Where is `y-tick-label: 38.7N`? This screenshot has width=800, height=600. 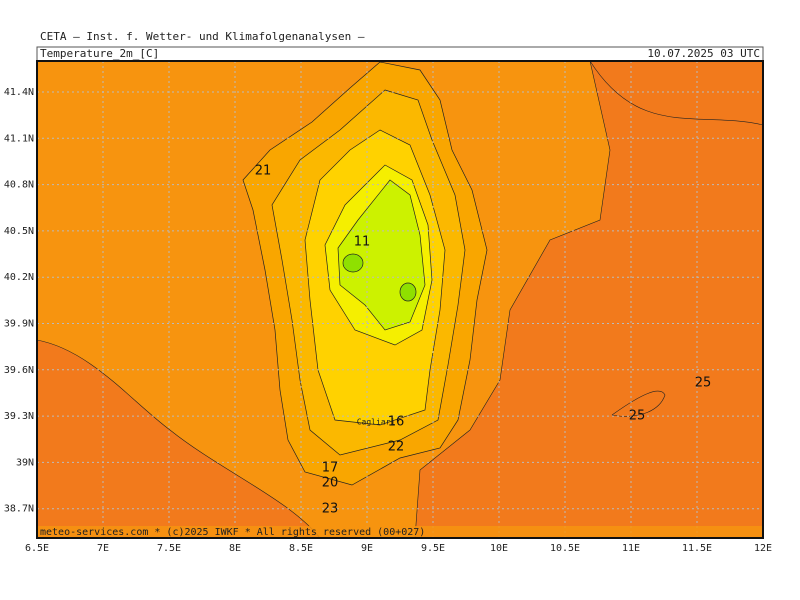 y-tick-label: 38.7N is located at coordinates (19, 509).